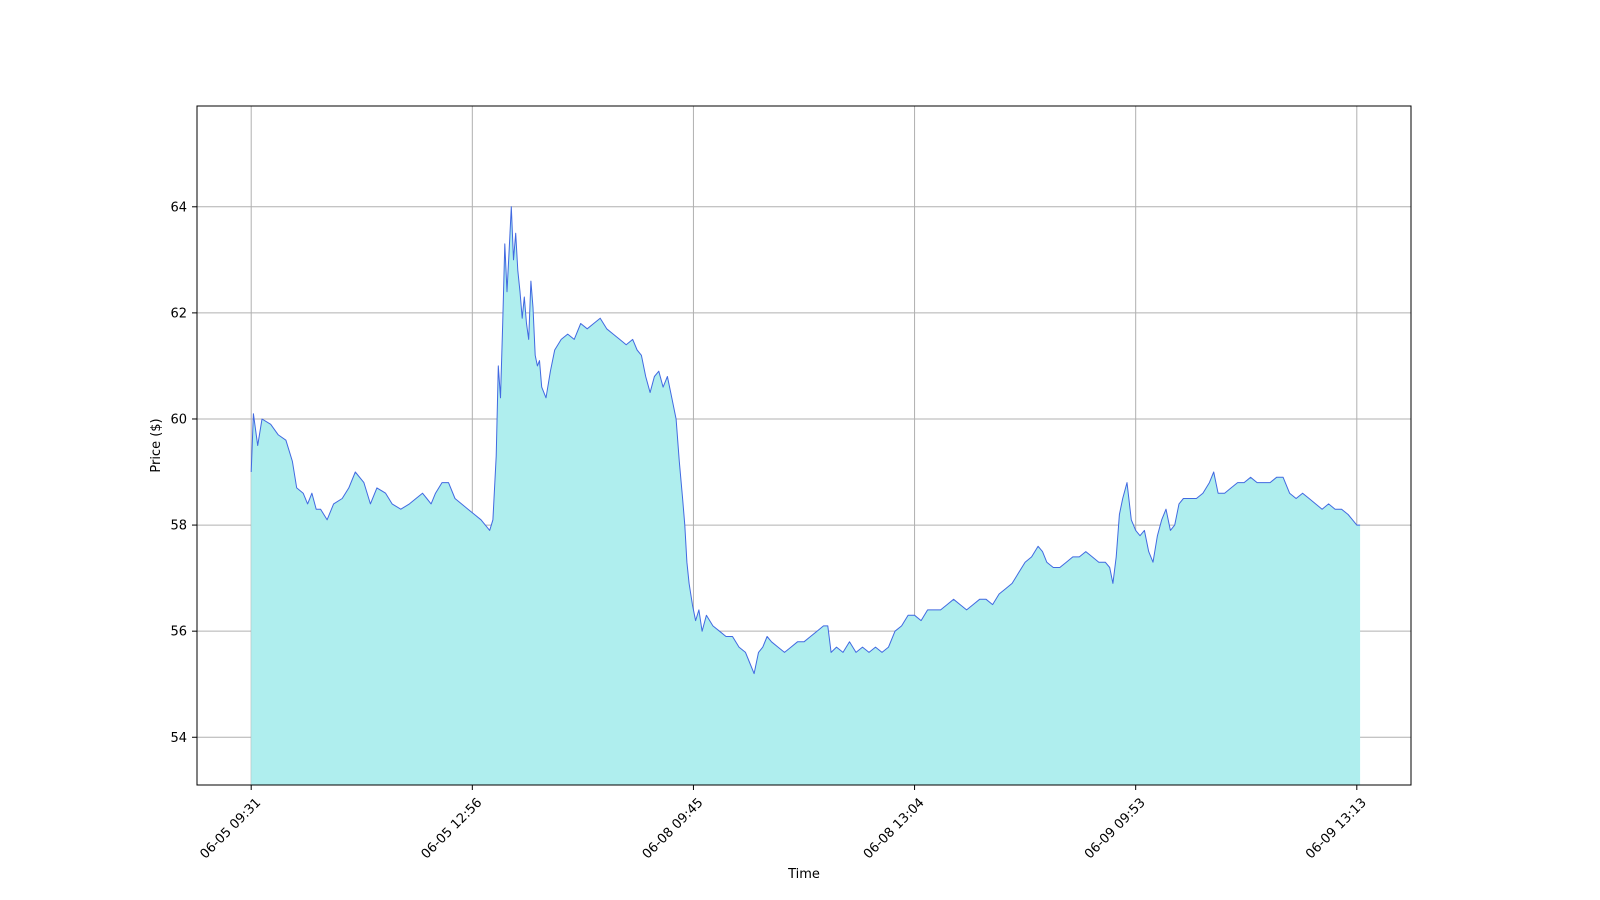 The width and height of the screenshot is (1600, 900). What do you see at coordinates (803, 874) in the screenshot?
I see `x-axis-label: Time` at bounding box center [803, 874].